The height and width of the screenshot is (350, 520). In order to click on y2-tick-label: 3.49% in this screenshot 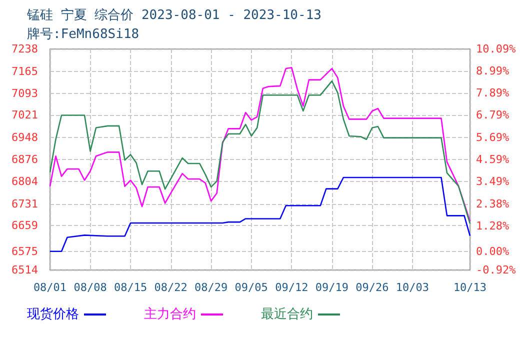, I will do `click(493, 181)`.